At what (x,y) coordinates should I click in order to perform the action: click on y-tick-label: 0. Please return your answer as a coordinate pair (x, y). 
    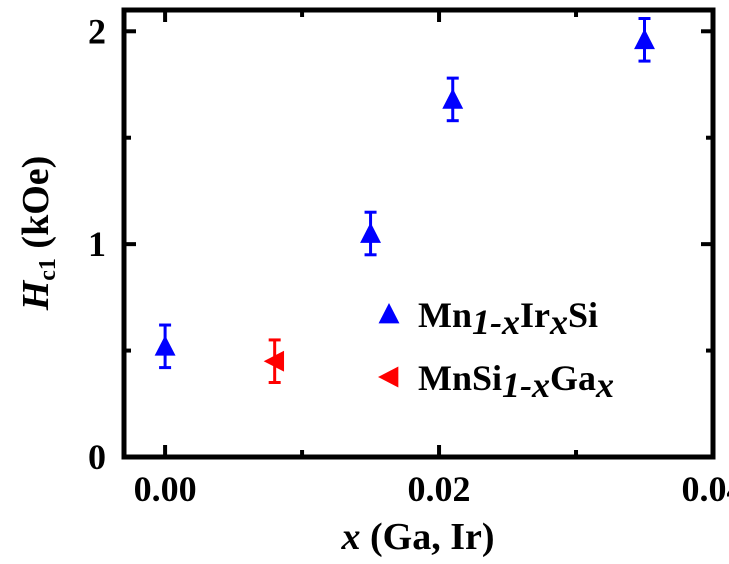
    Looking at the image, I should click on (97, 457).